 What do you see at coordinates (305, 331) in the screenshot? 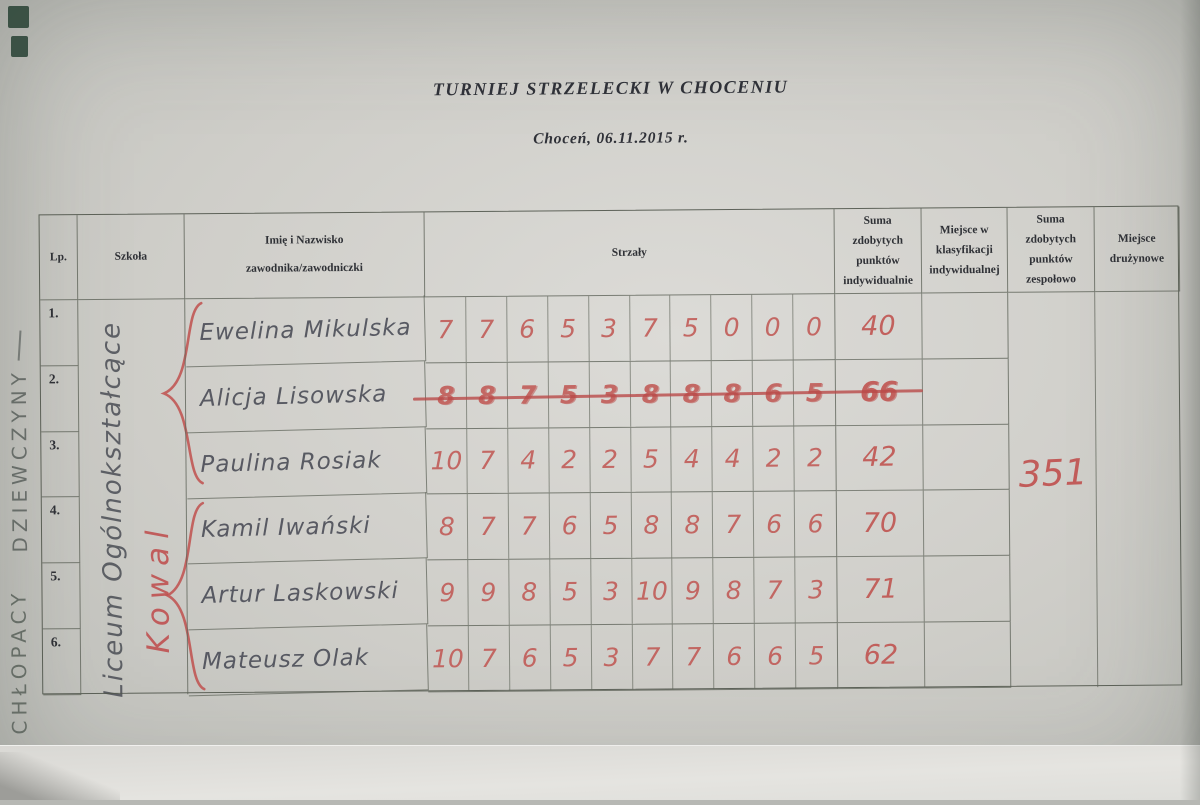
I see `competitor-name: Ewelina Mikulska` at bounding box center [305, 331].